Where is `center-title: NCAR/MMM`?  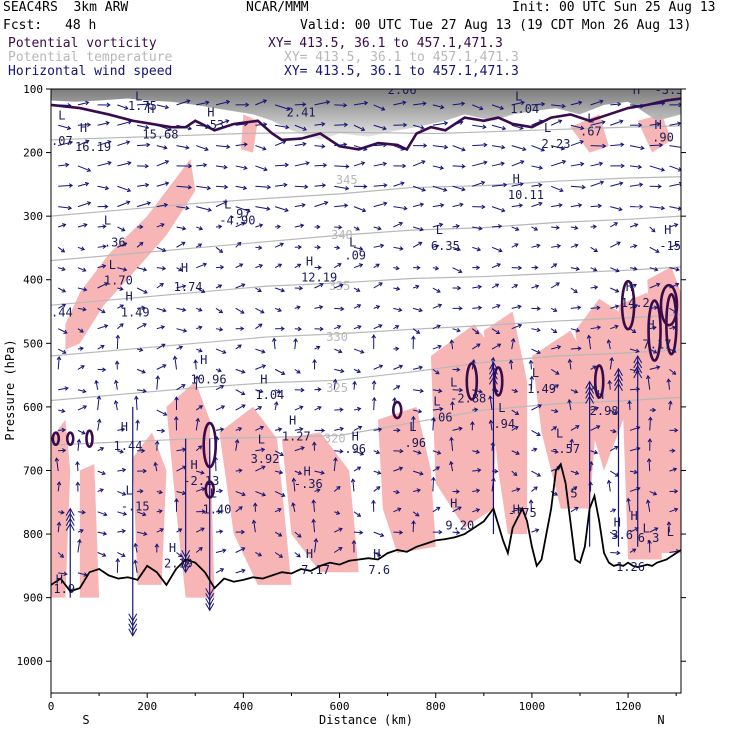
center-title: NCAR/MMM is located at coordinates (277, 7).